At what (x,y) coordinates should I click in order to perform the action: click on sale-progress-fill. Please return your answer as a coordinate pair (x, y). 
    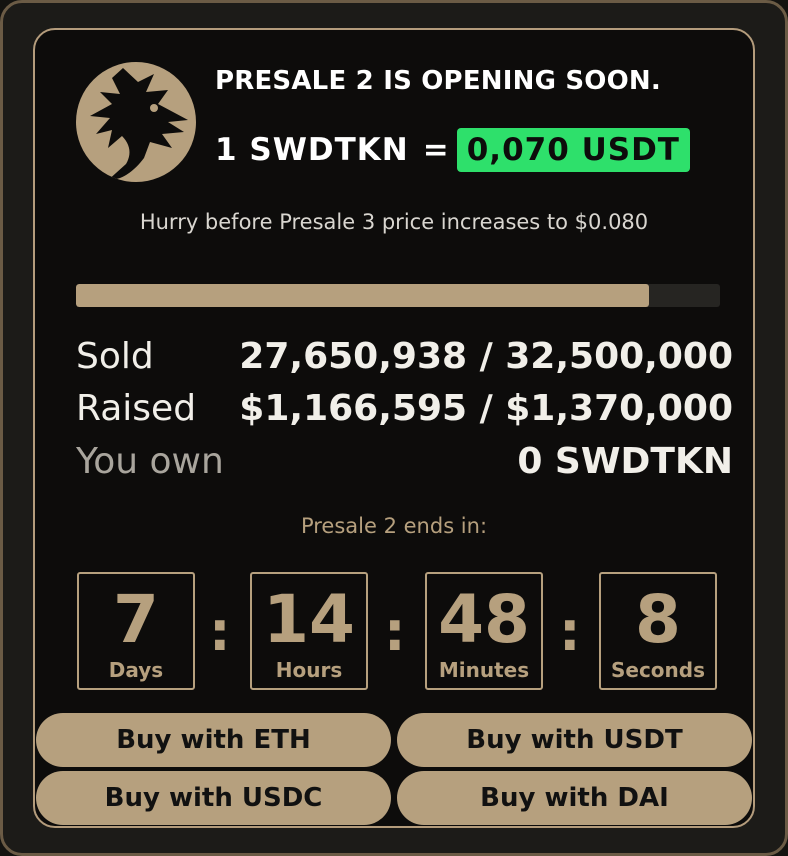
    Looking at the image, I should click on (363, 295).